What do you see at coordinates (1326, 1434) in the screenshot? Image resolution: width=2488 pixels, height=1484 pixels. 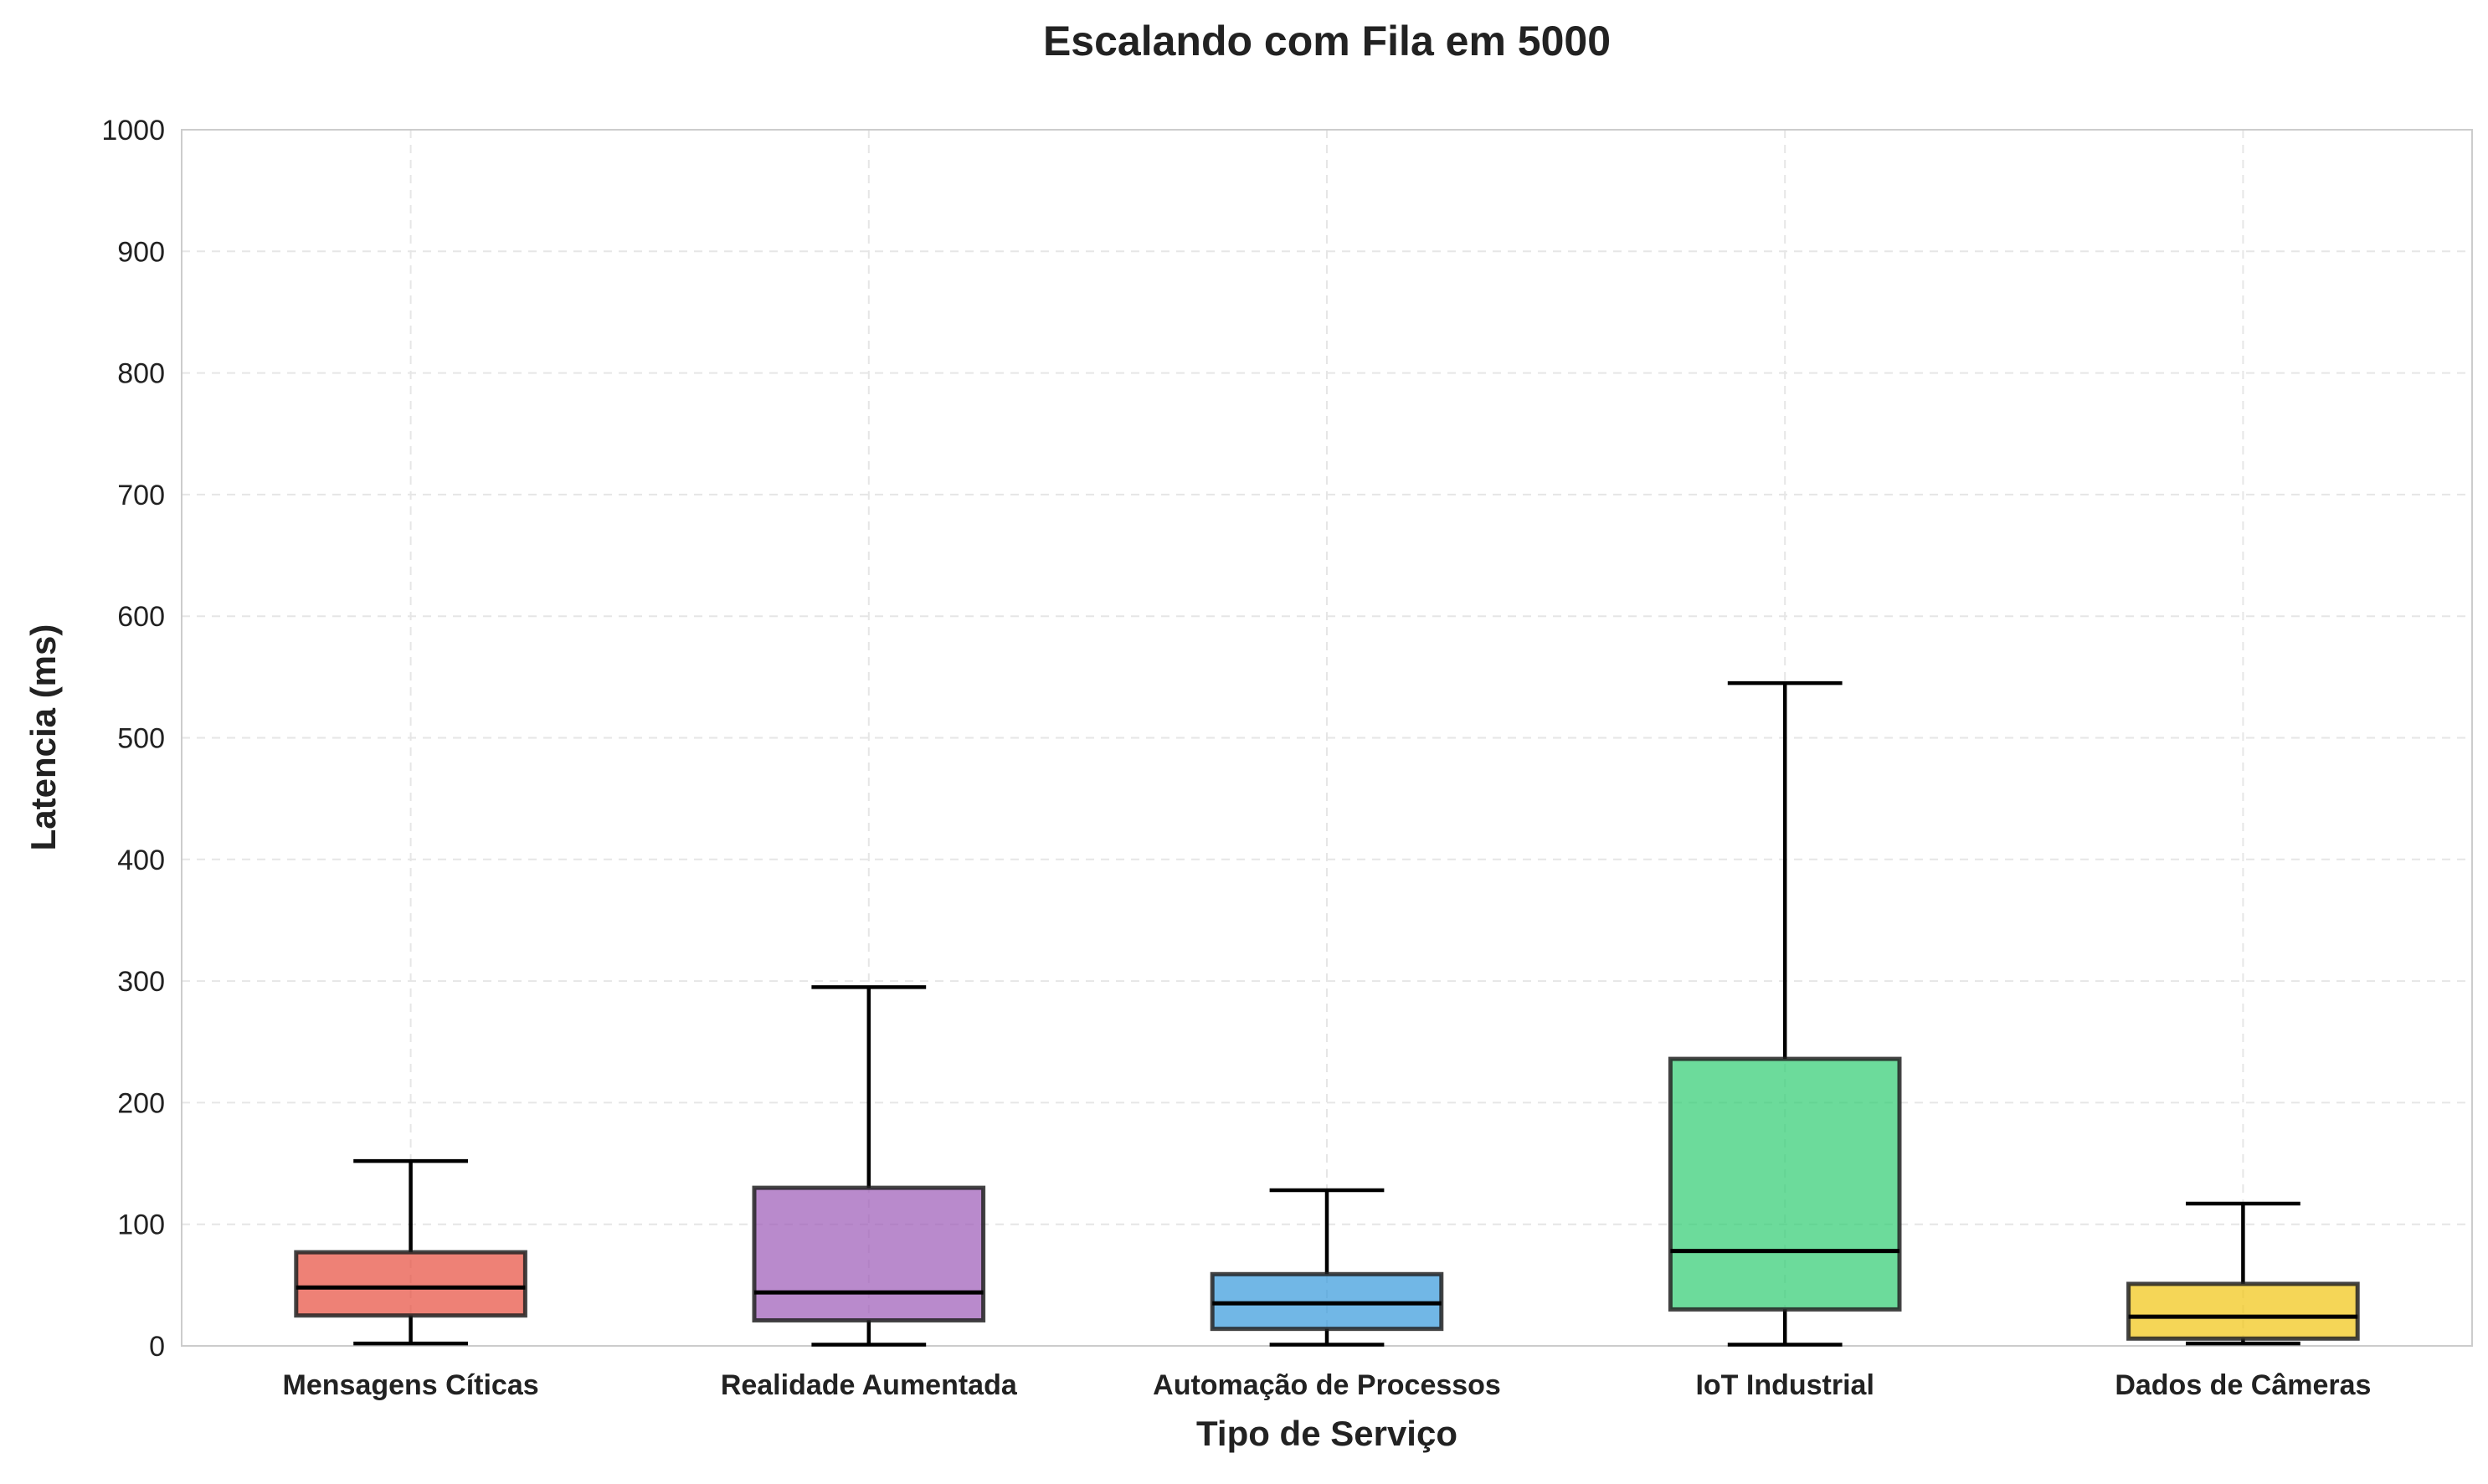 I see `x-axis-label: Tipo de Serviço` at bounding box center [1326, 1434].